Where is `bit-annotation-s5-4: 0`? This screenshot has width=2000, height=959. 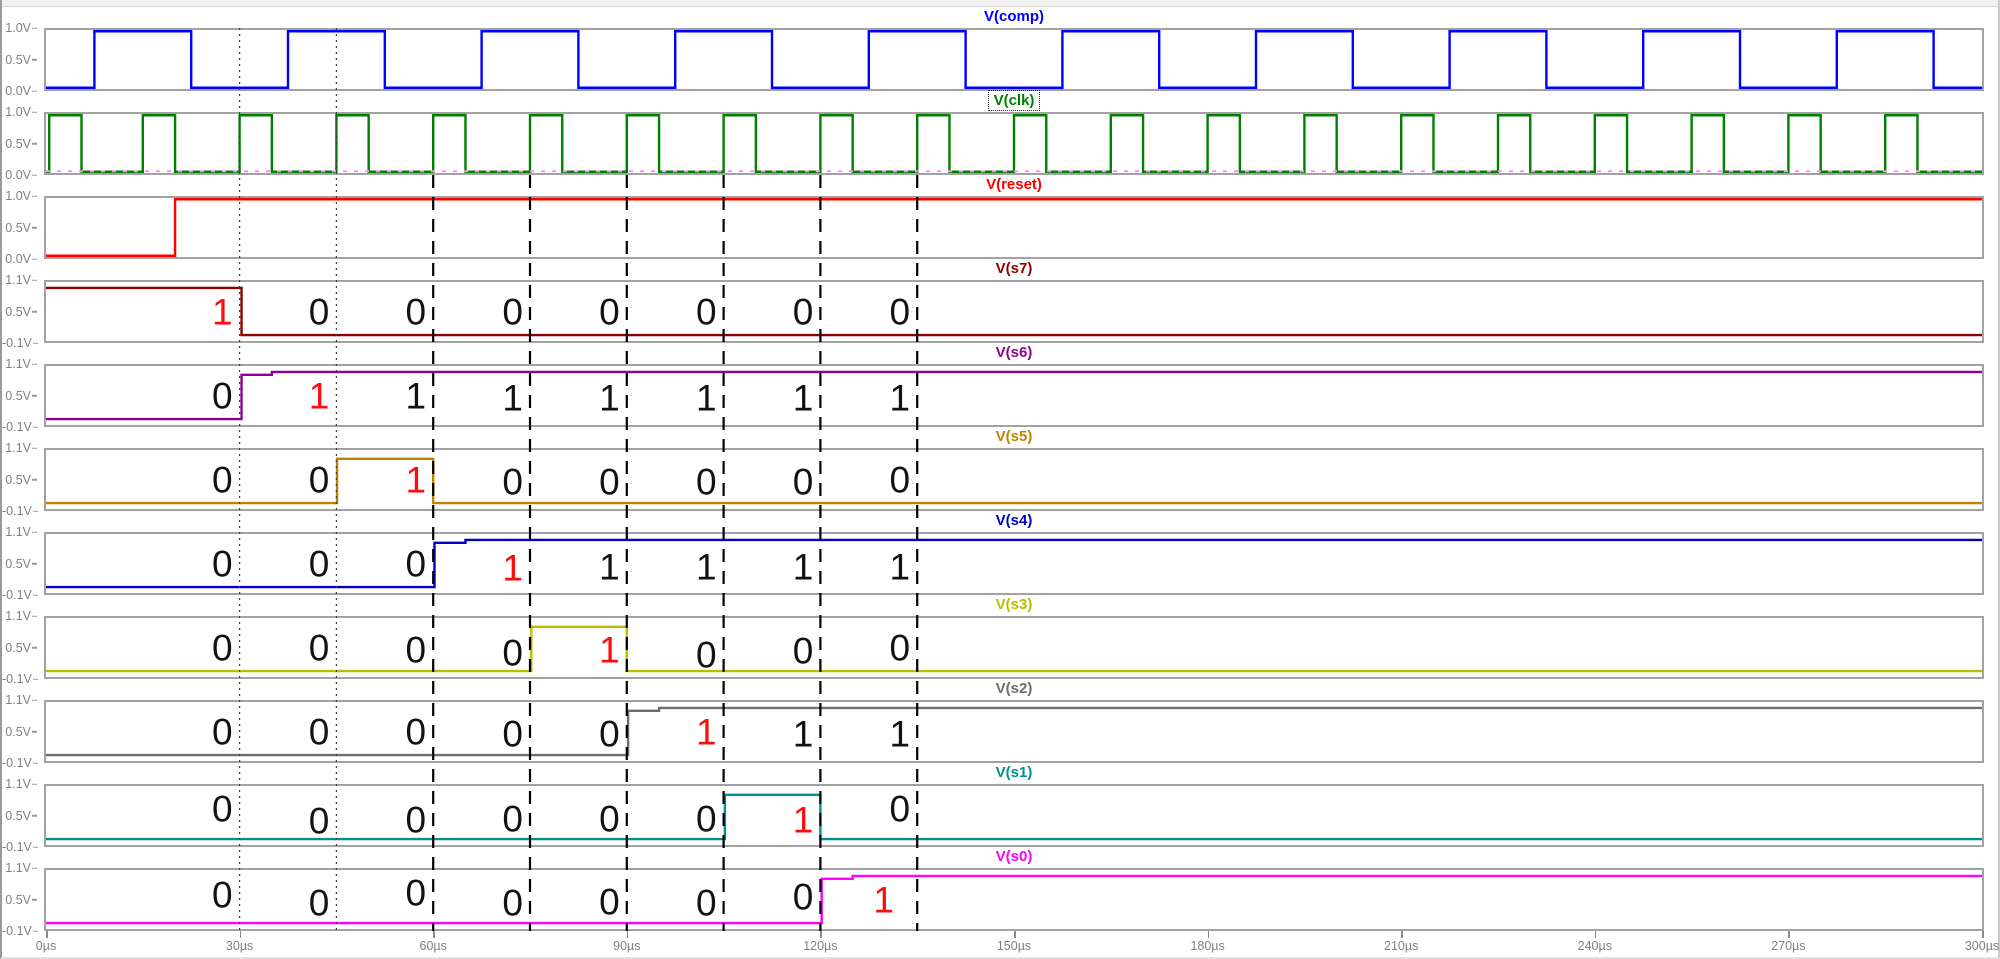 bit-annotation-s5-4: 0 is located at coordinates (609, 481).